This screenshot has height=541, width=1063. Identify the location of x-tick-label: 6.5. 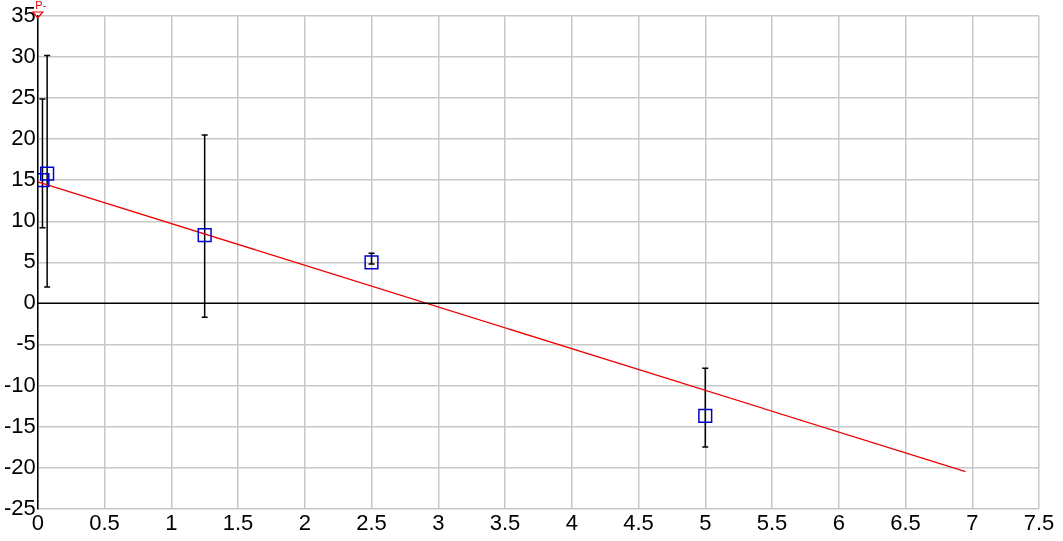
(905, 522).